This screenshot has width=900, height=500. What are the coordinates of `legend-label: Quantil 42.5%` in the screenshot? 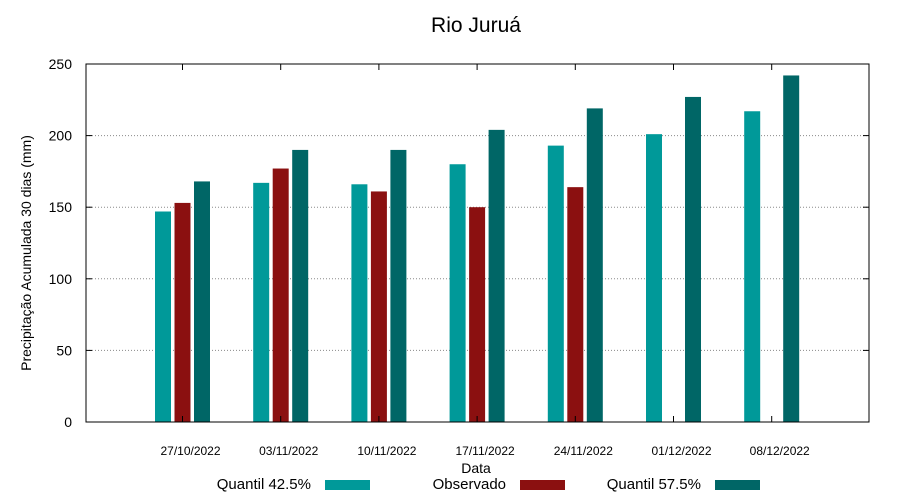 It's located at (264, 484).